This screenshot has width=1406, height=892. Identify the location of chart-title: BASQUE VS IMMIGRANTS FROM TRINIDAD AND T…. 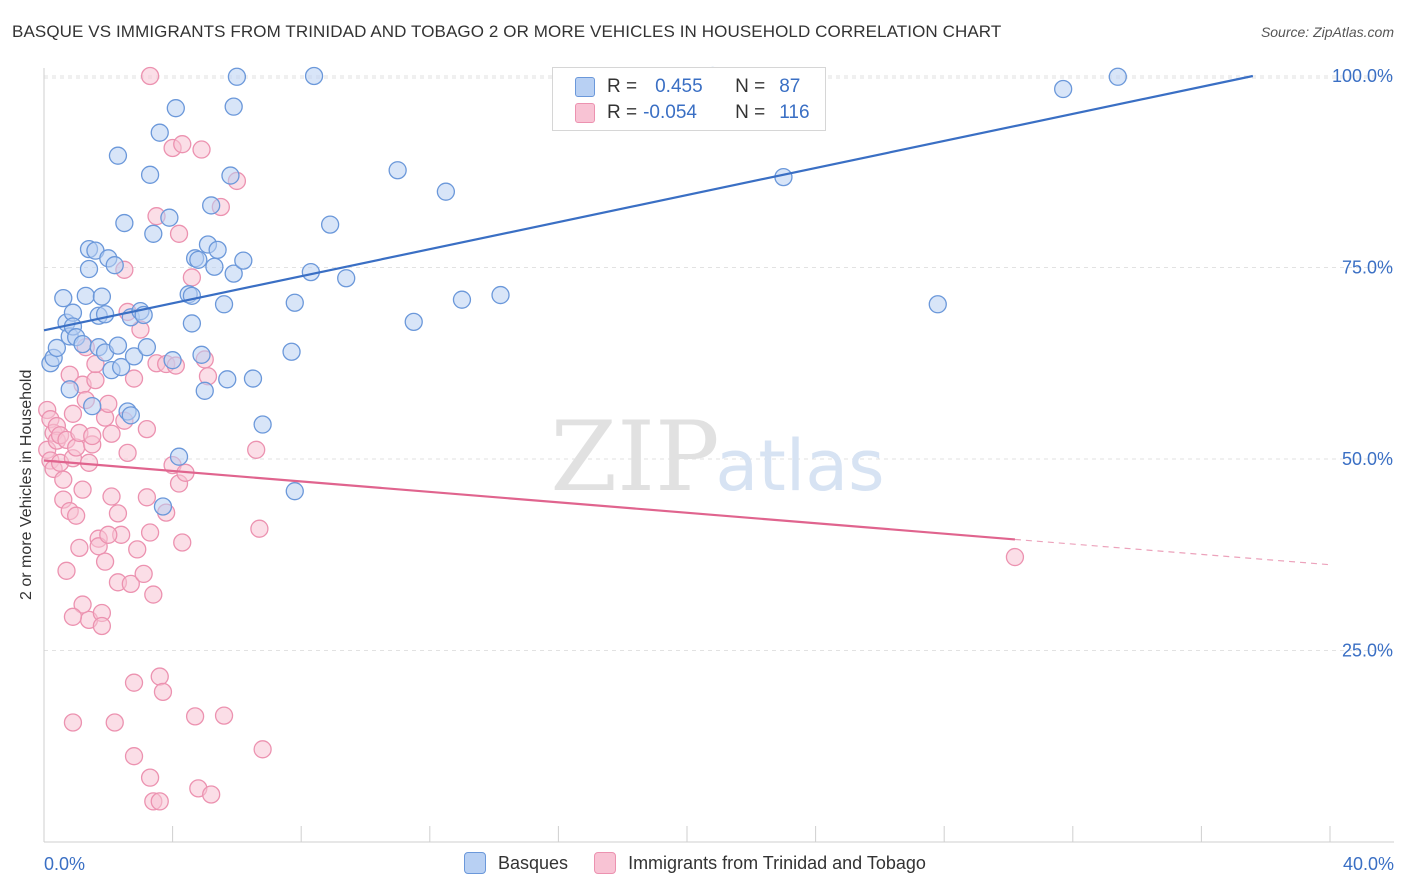
(507, 31).